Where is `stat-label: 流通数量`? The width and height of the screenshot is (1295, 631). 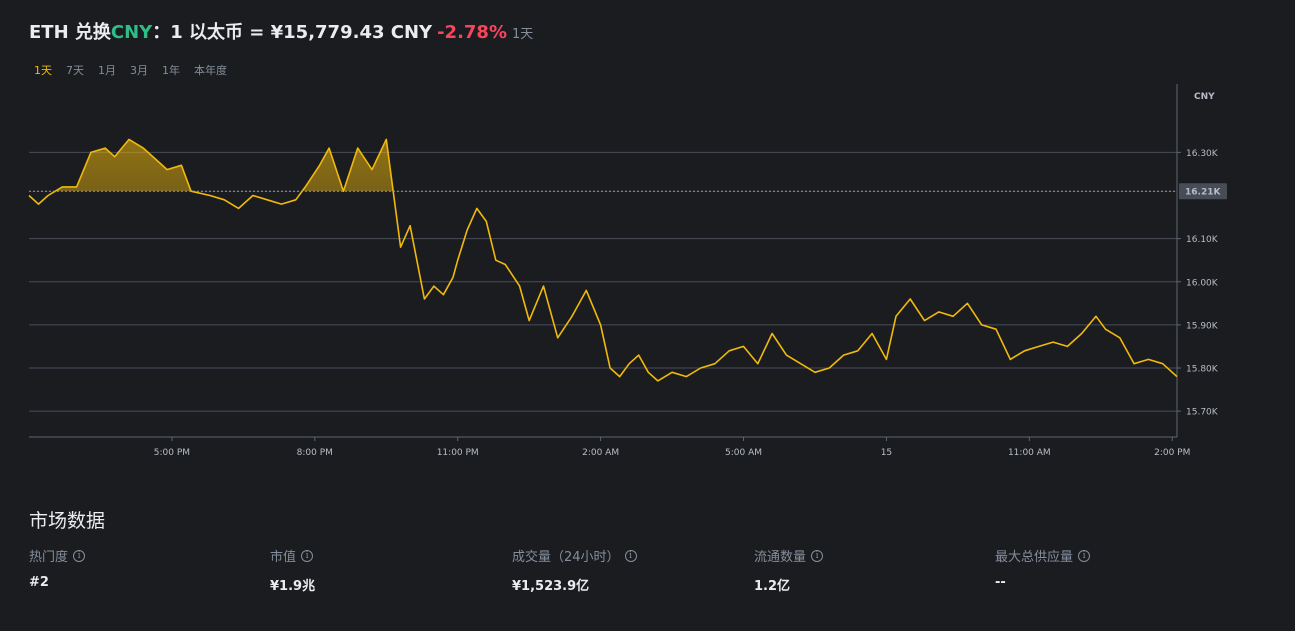 stat-label: 流通数量 is located at coordinates (780, 557).